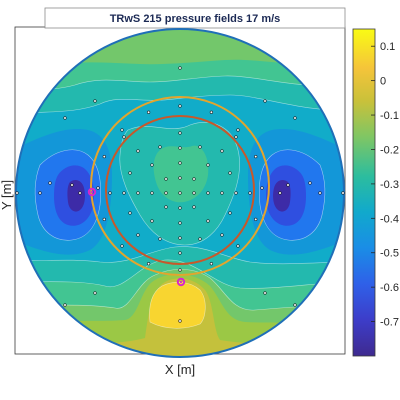 Image resolution: width=400 pixels, height=400 pixels. What do you see at coordinates (389, 323) in the screenshot?
I see `colorbar-tick-label: -0.7` at bounding box center [389, 323].